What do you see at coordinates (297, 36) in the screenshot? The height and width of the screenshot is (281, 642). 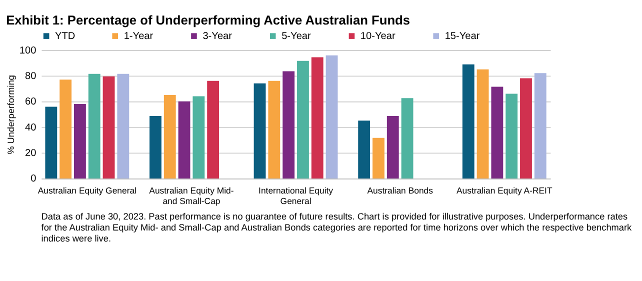 I see `legend-label: 5-Year` at bounding box center [297, 36].